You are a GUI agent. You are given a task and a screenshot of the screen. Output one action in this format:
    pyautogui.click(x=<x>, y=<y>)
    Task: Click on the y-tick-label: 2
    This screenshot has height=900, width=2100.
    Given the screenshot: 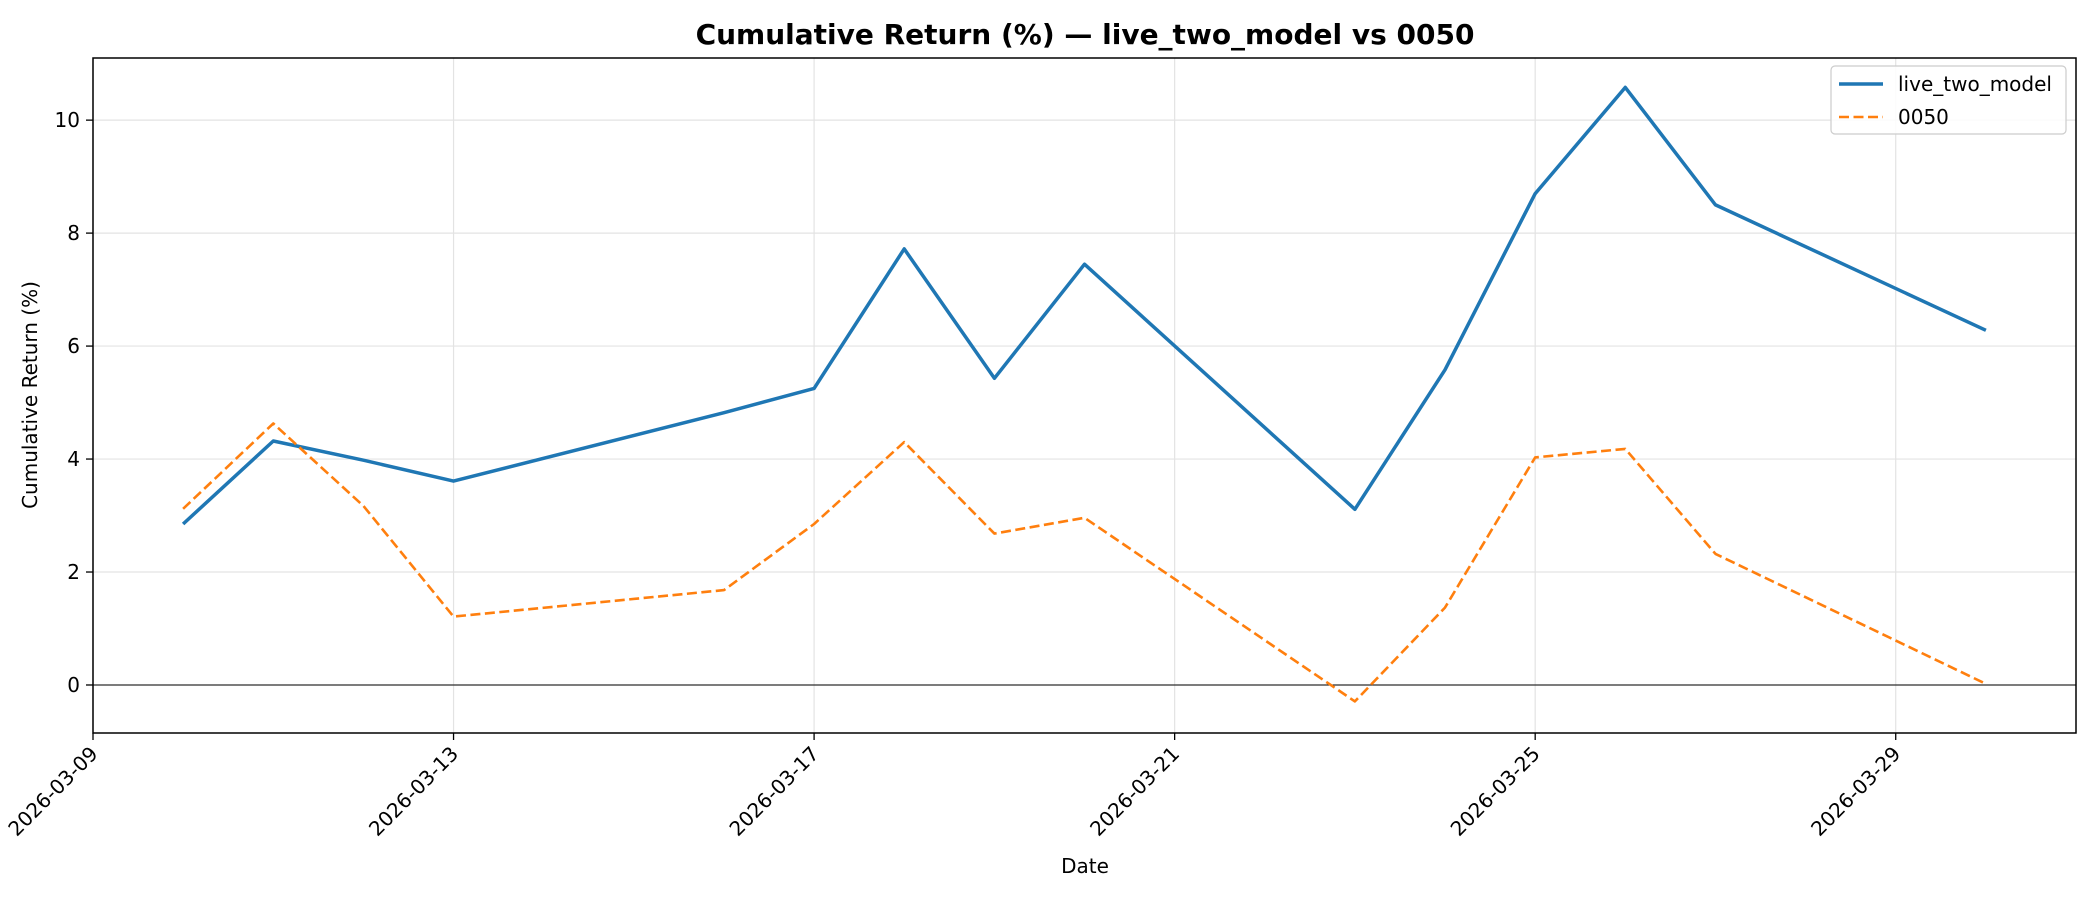 What is the action you would take?
    pyautogui.click(x=73, y=572)
    